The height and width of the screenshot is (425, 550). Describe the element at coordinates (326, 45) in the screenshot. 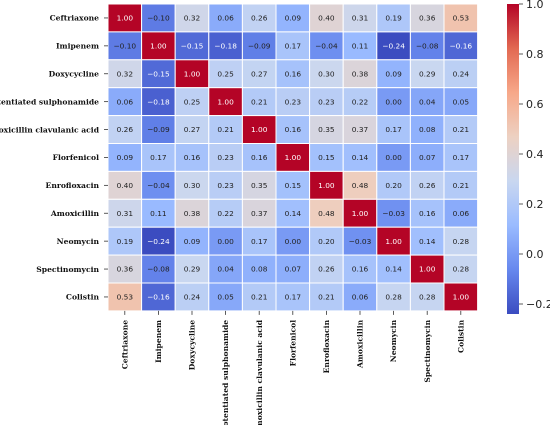

I see `cell-value-label: −0.04` at that location.